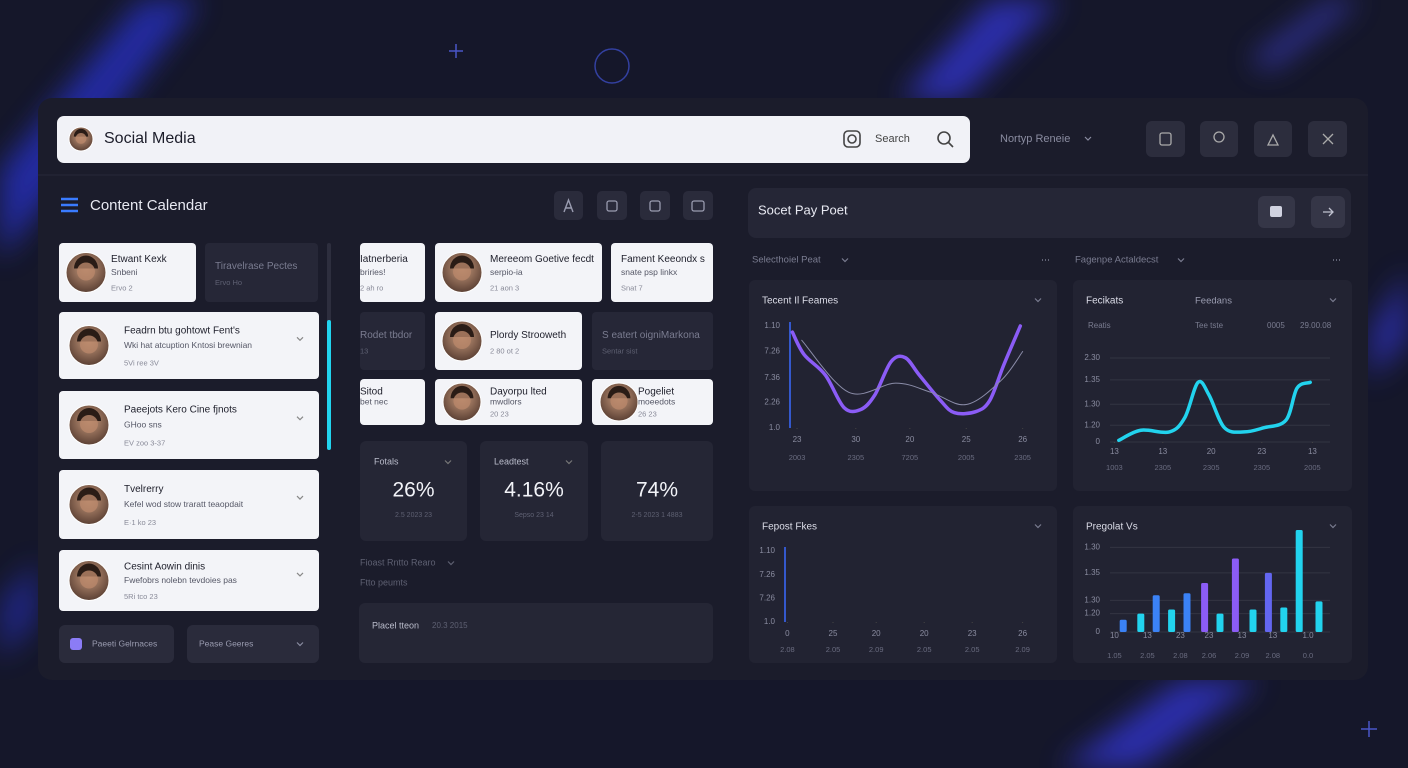  Describe the element at coordinates (371, 287) in the screenshot. I see `card-meta: 2 ah ro` at that location.